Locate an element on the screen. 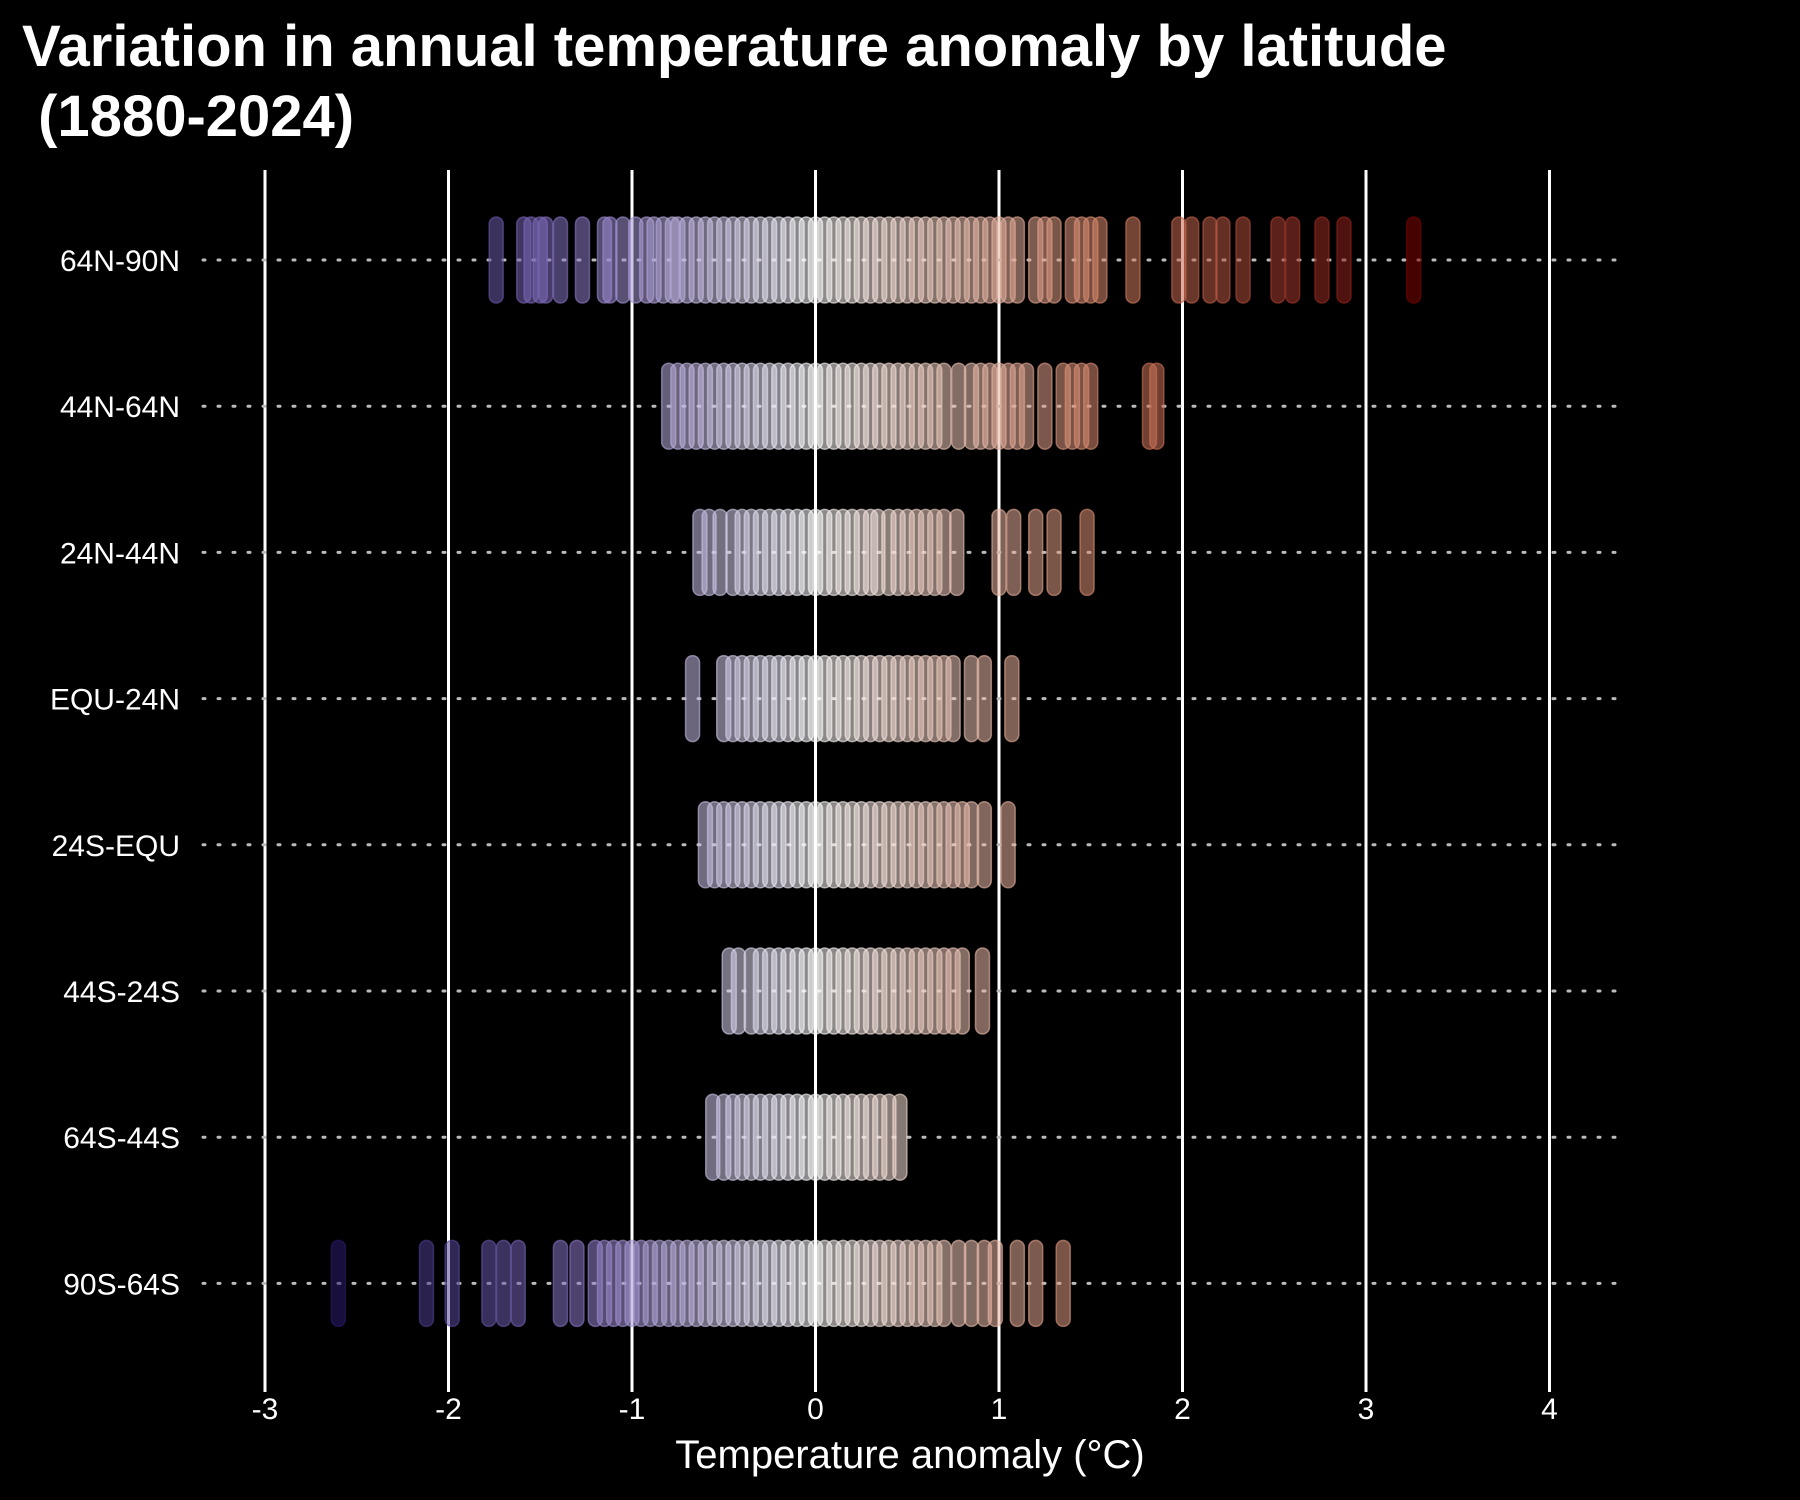 The height and width of the screenshot is (1500, 1800). x-tick-label: 3 is located at coordinates (1366, 1409).